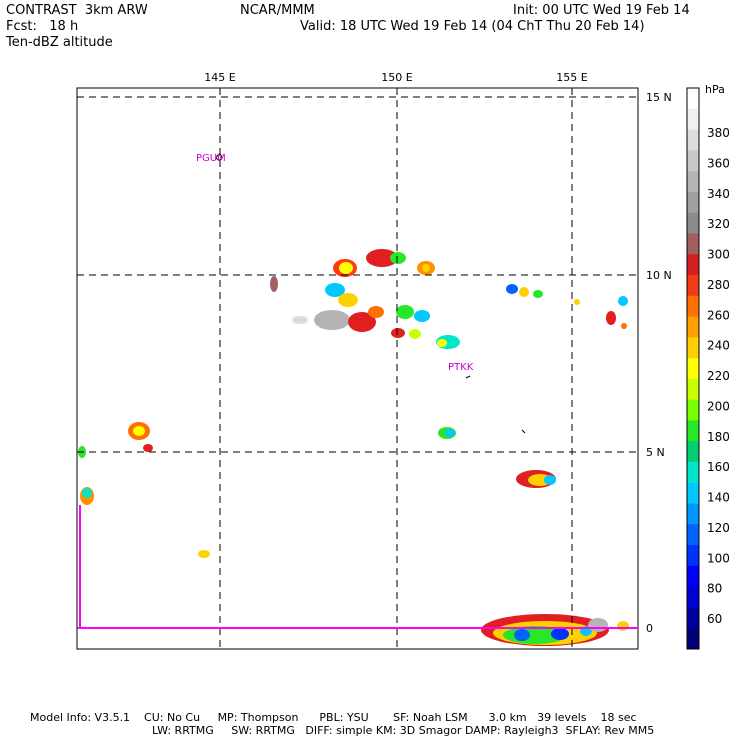 This screenshot has height=740, width=740. What do you see at coordinates (714, 589) in the screenshot?
I see `colorbar-label: 80` at bounding box center [714, 589].